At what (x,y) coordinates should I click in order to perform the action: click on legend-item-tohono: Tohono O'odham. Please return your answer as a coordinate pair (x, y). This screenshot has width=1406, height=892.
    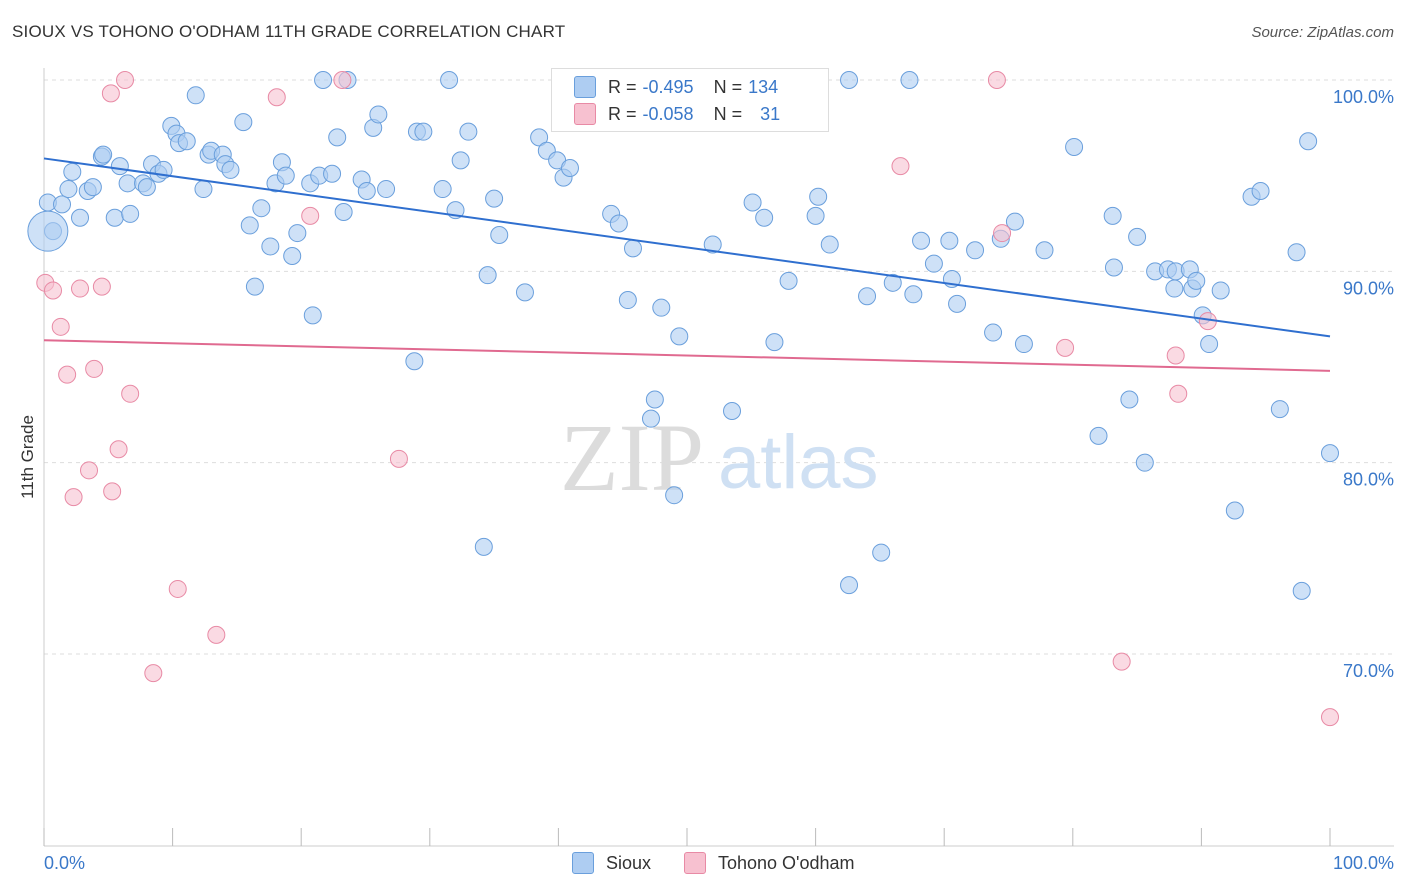
    Looking at the image, I should click on (769, 863).